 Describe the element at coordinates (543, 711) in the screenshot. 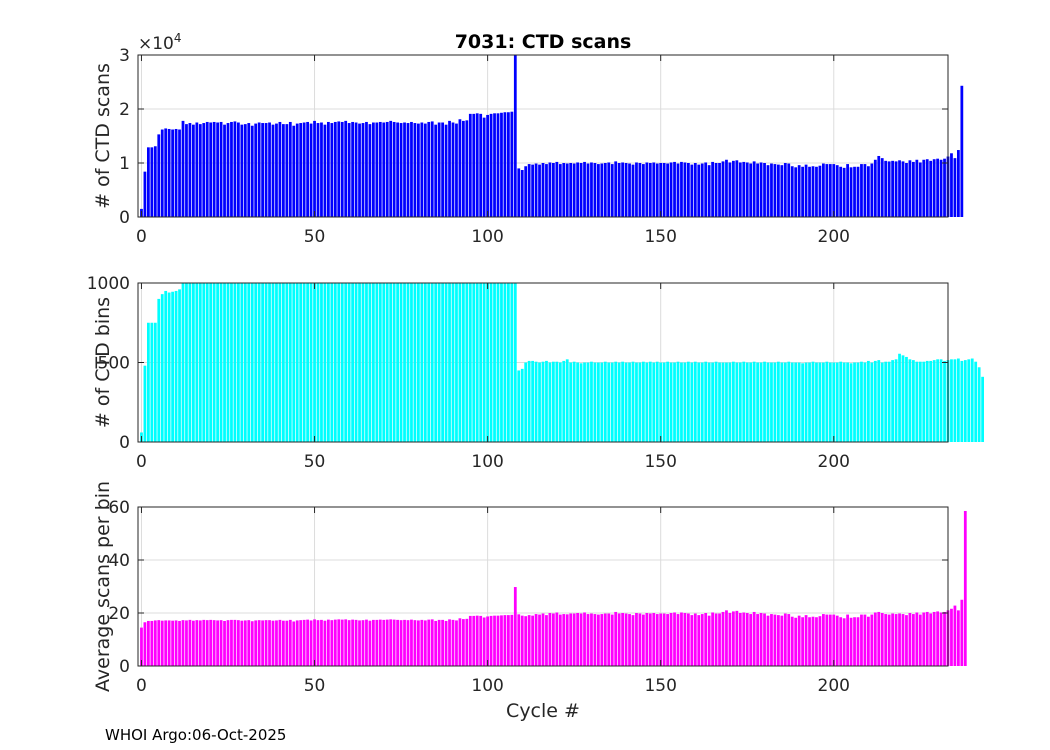

I see `x-axis-label: Cycle #` at that location.